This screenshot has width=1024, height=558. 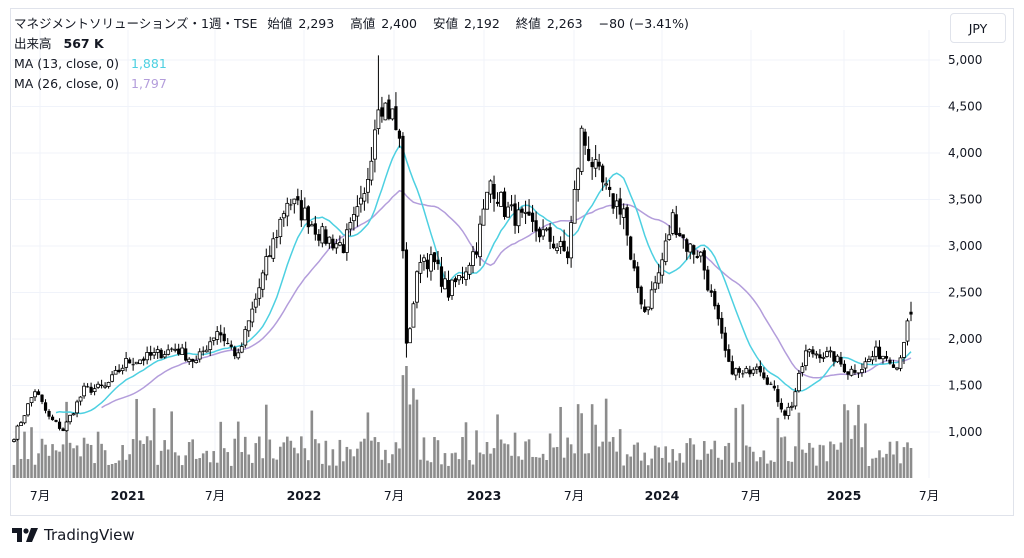 I want to click on tradingview-brand: TradingView, so click(x=73, y=535).